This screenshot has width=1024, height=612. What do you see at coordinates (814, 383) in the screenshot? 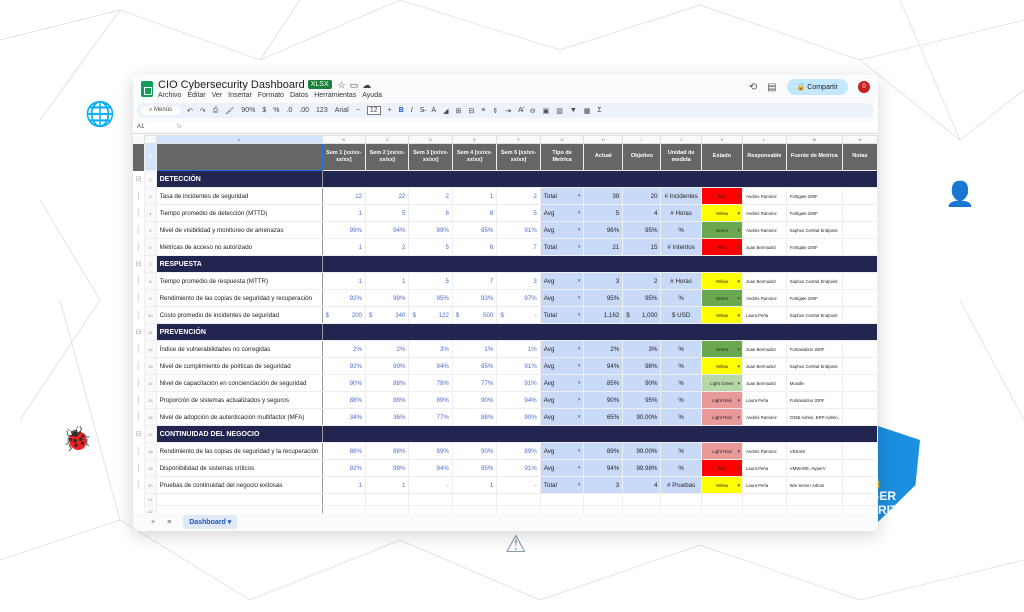
I see `metric-source: Moodle` at bounding box center [814, 383].